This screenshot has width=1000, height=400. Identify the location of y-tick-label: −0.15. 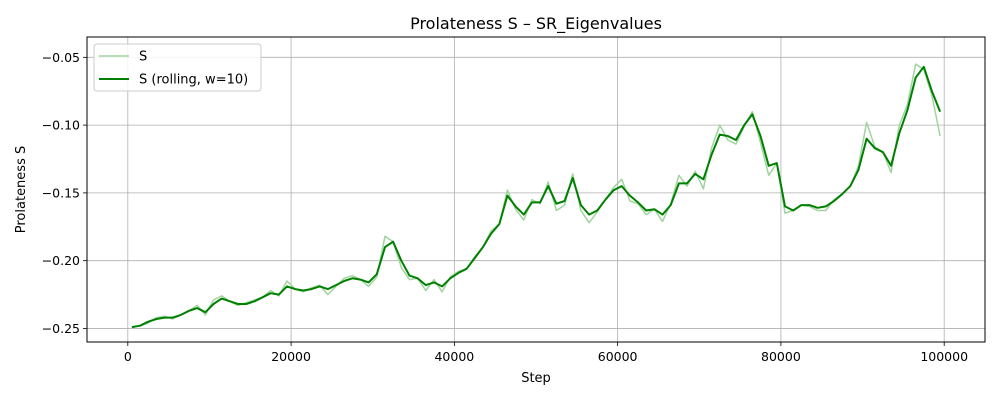
(61, 192).